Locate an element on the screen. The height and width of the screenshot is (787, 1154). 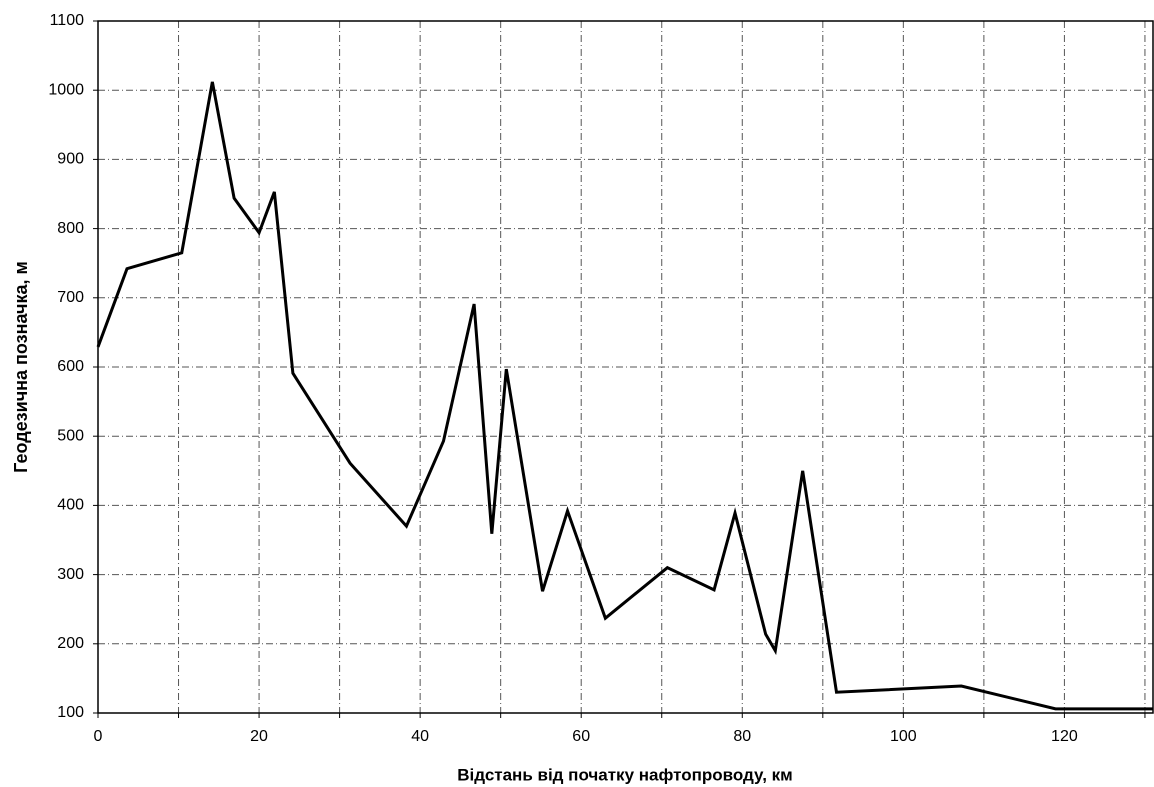
x-axis-title: Відстань від початку нафтопроводу, км is located at coordinates (624, 774).